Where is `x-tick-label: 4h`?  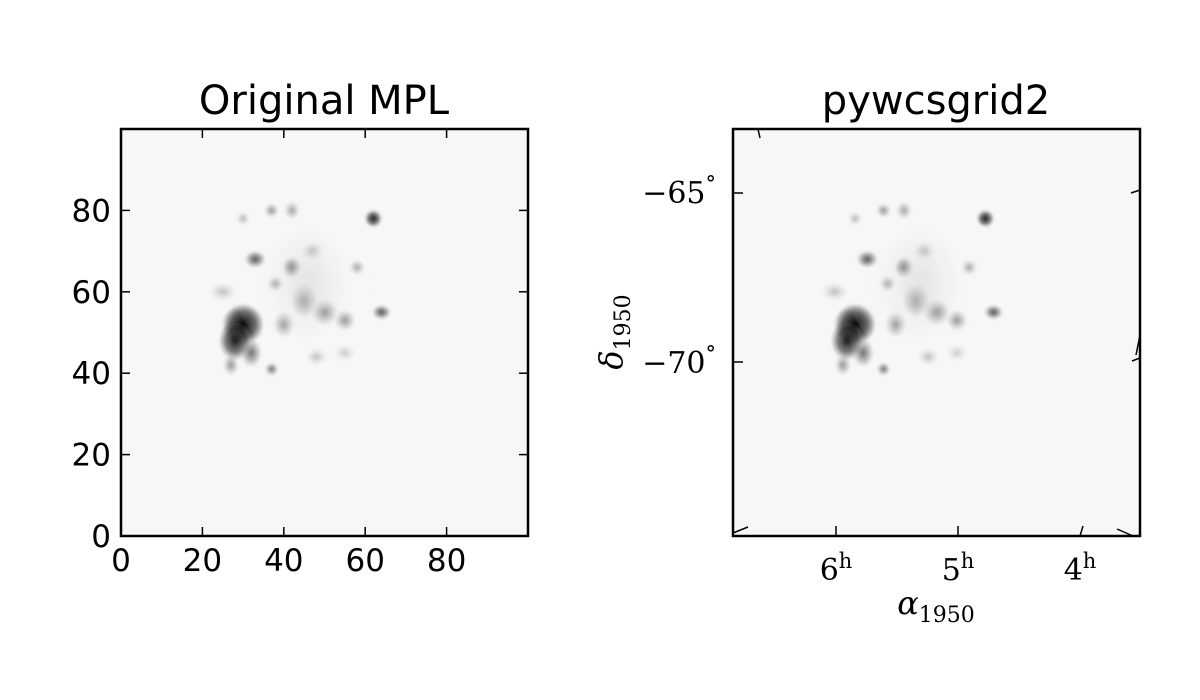 x-tick-label: 4h is located at coordinates (1080, 568).